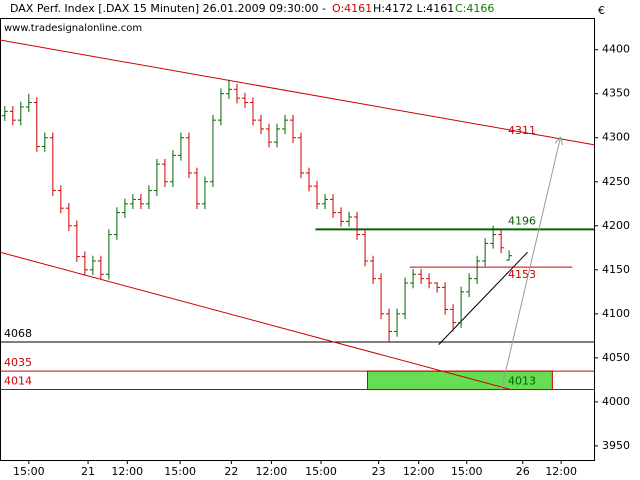 This screenshot has width=640, height=480. What do you see at coordinates (18, 381) in the screenshot?
I see `level-label: 4014` at bounding box center [18, 381].